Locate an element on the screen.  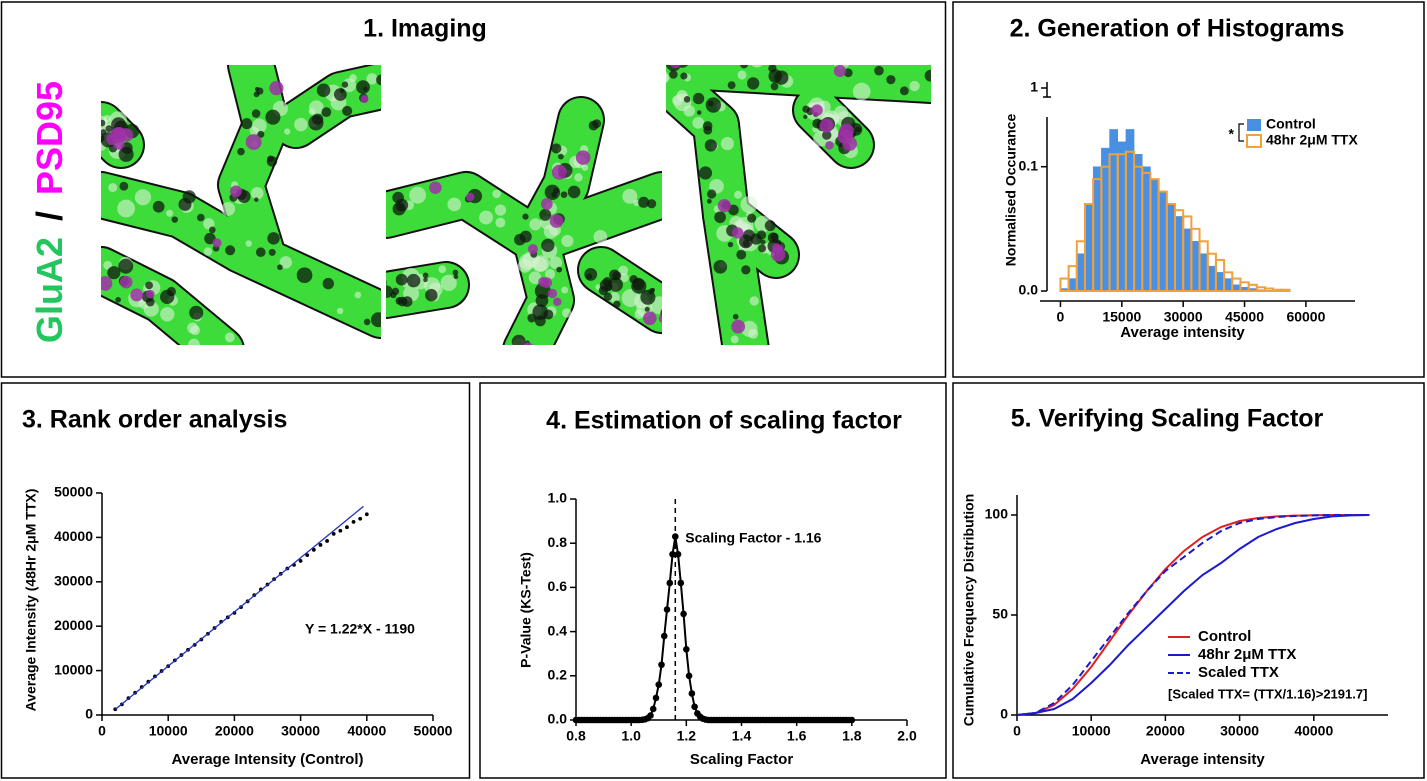
x-tick-label: 40000 is located at coordinates (1313, 731).